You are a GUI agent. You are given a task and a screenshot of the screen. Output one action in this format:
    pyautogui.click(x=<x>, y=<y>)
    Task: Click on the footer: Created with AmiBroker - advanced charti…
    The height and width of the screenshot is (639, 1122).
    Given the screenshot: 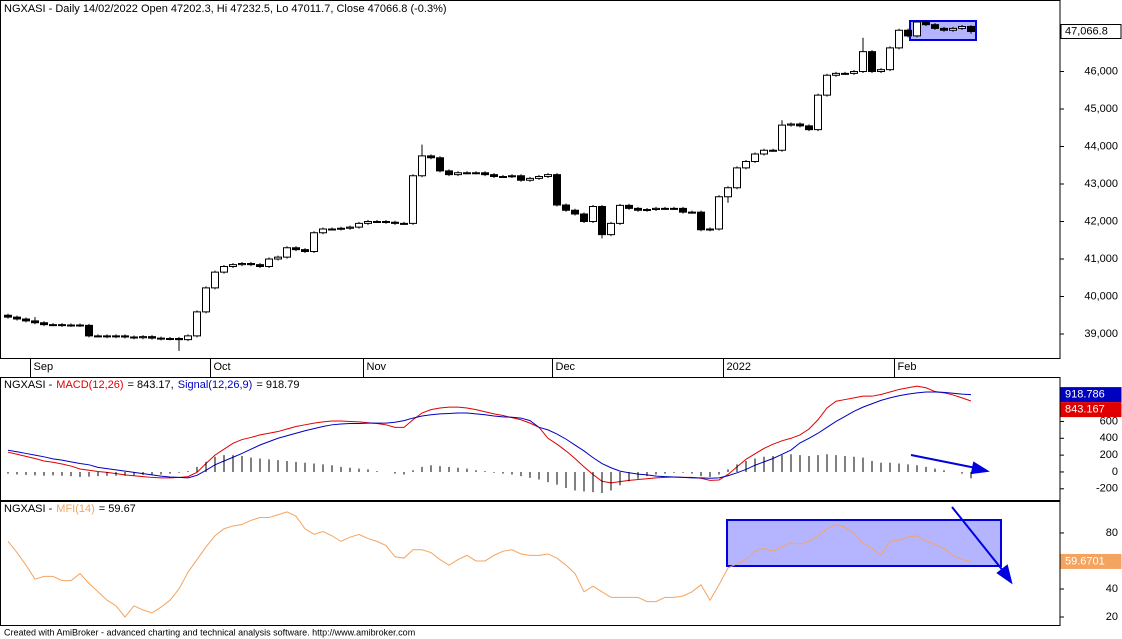 What is the action you would take?
    pyautogui.click(x=209, y=632)
    